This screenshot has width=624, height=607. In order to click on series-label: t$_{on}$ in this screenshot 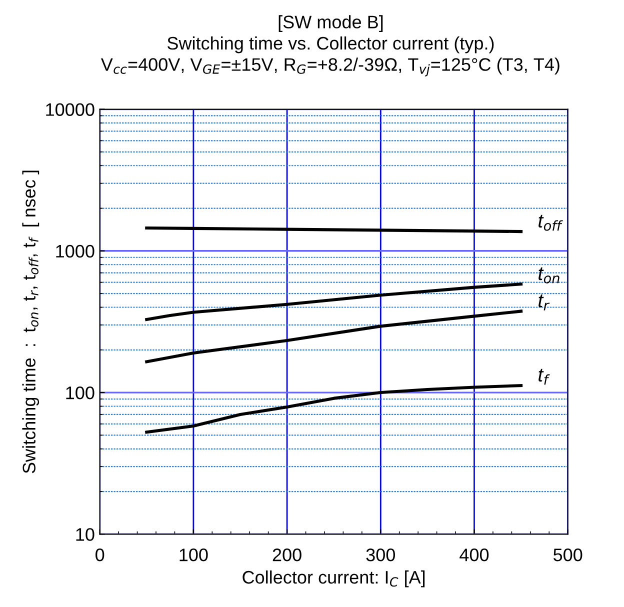, I will do `click(549, 275)`.